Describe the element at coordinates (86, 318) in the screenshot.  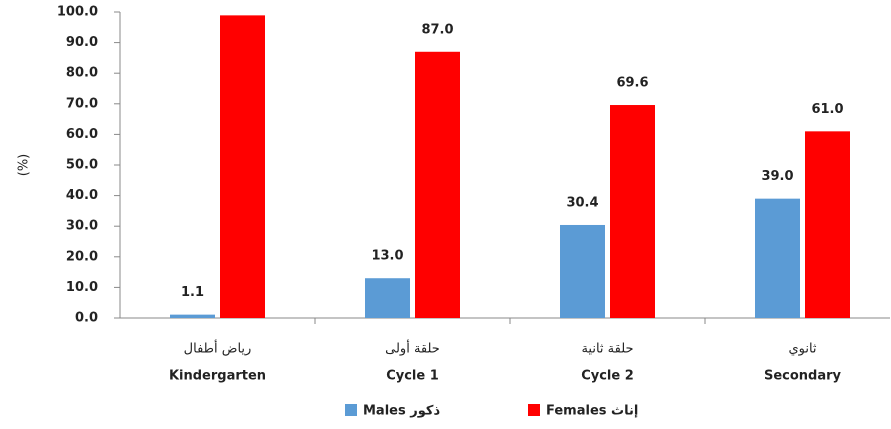
I see `y-tick-label: 0.0` at that location.